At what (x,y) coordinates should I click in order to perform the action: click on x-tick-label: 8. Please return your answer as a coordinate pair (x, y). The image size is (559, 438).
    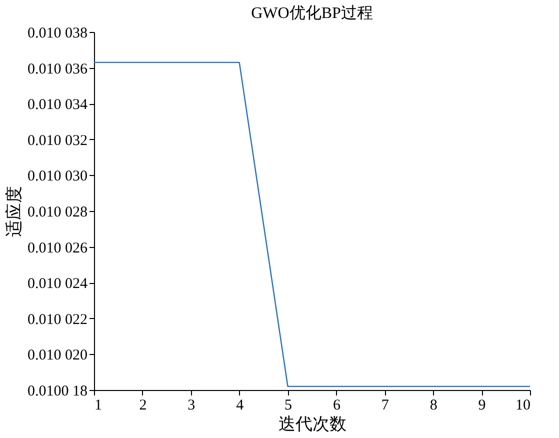
    Looking at the image, I should click on (434, 406).